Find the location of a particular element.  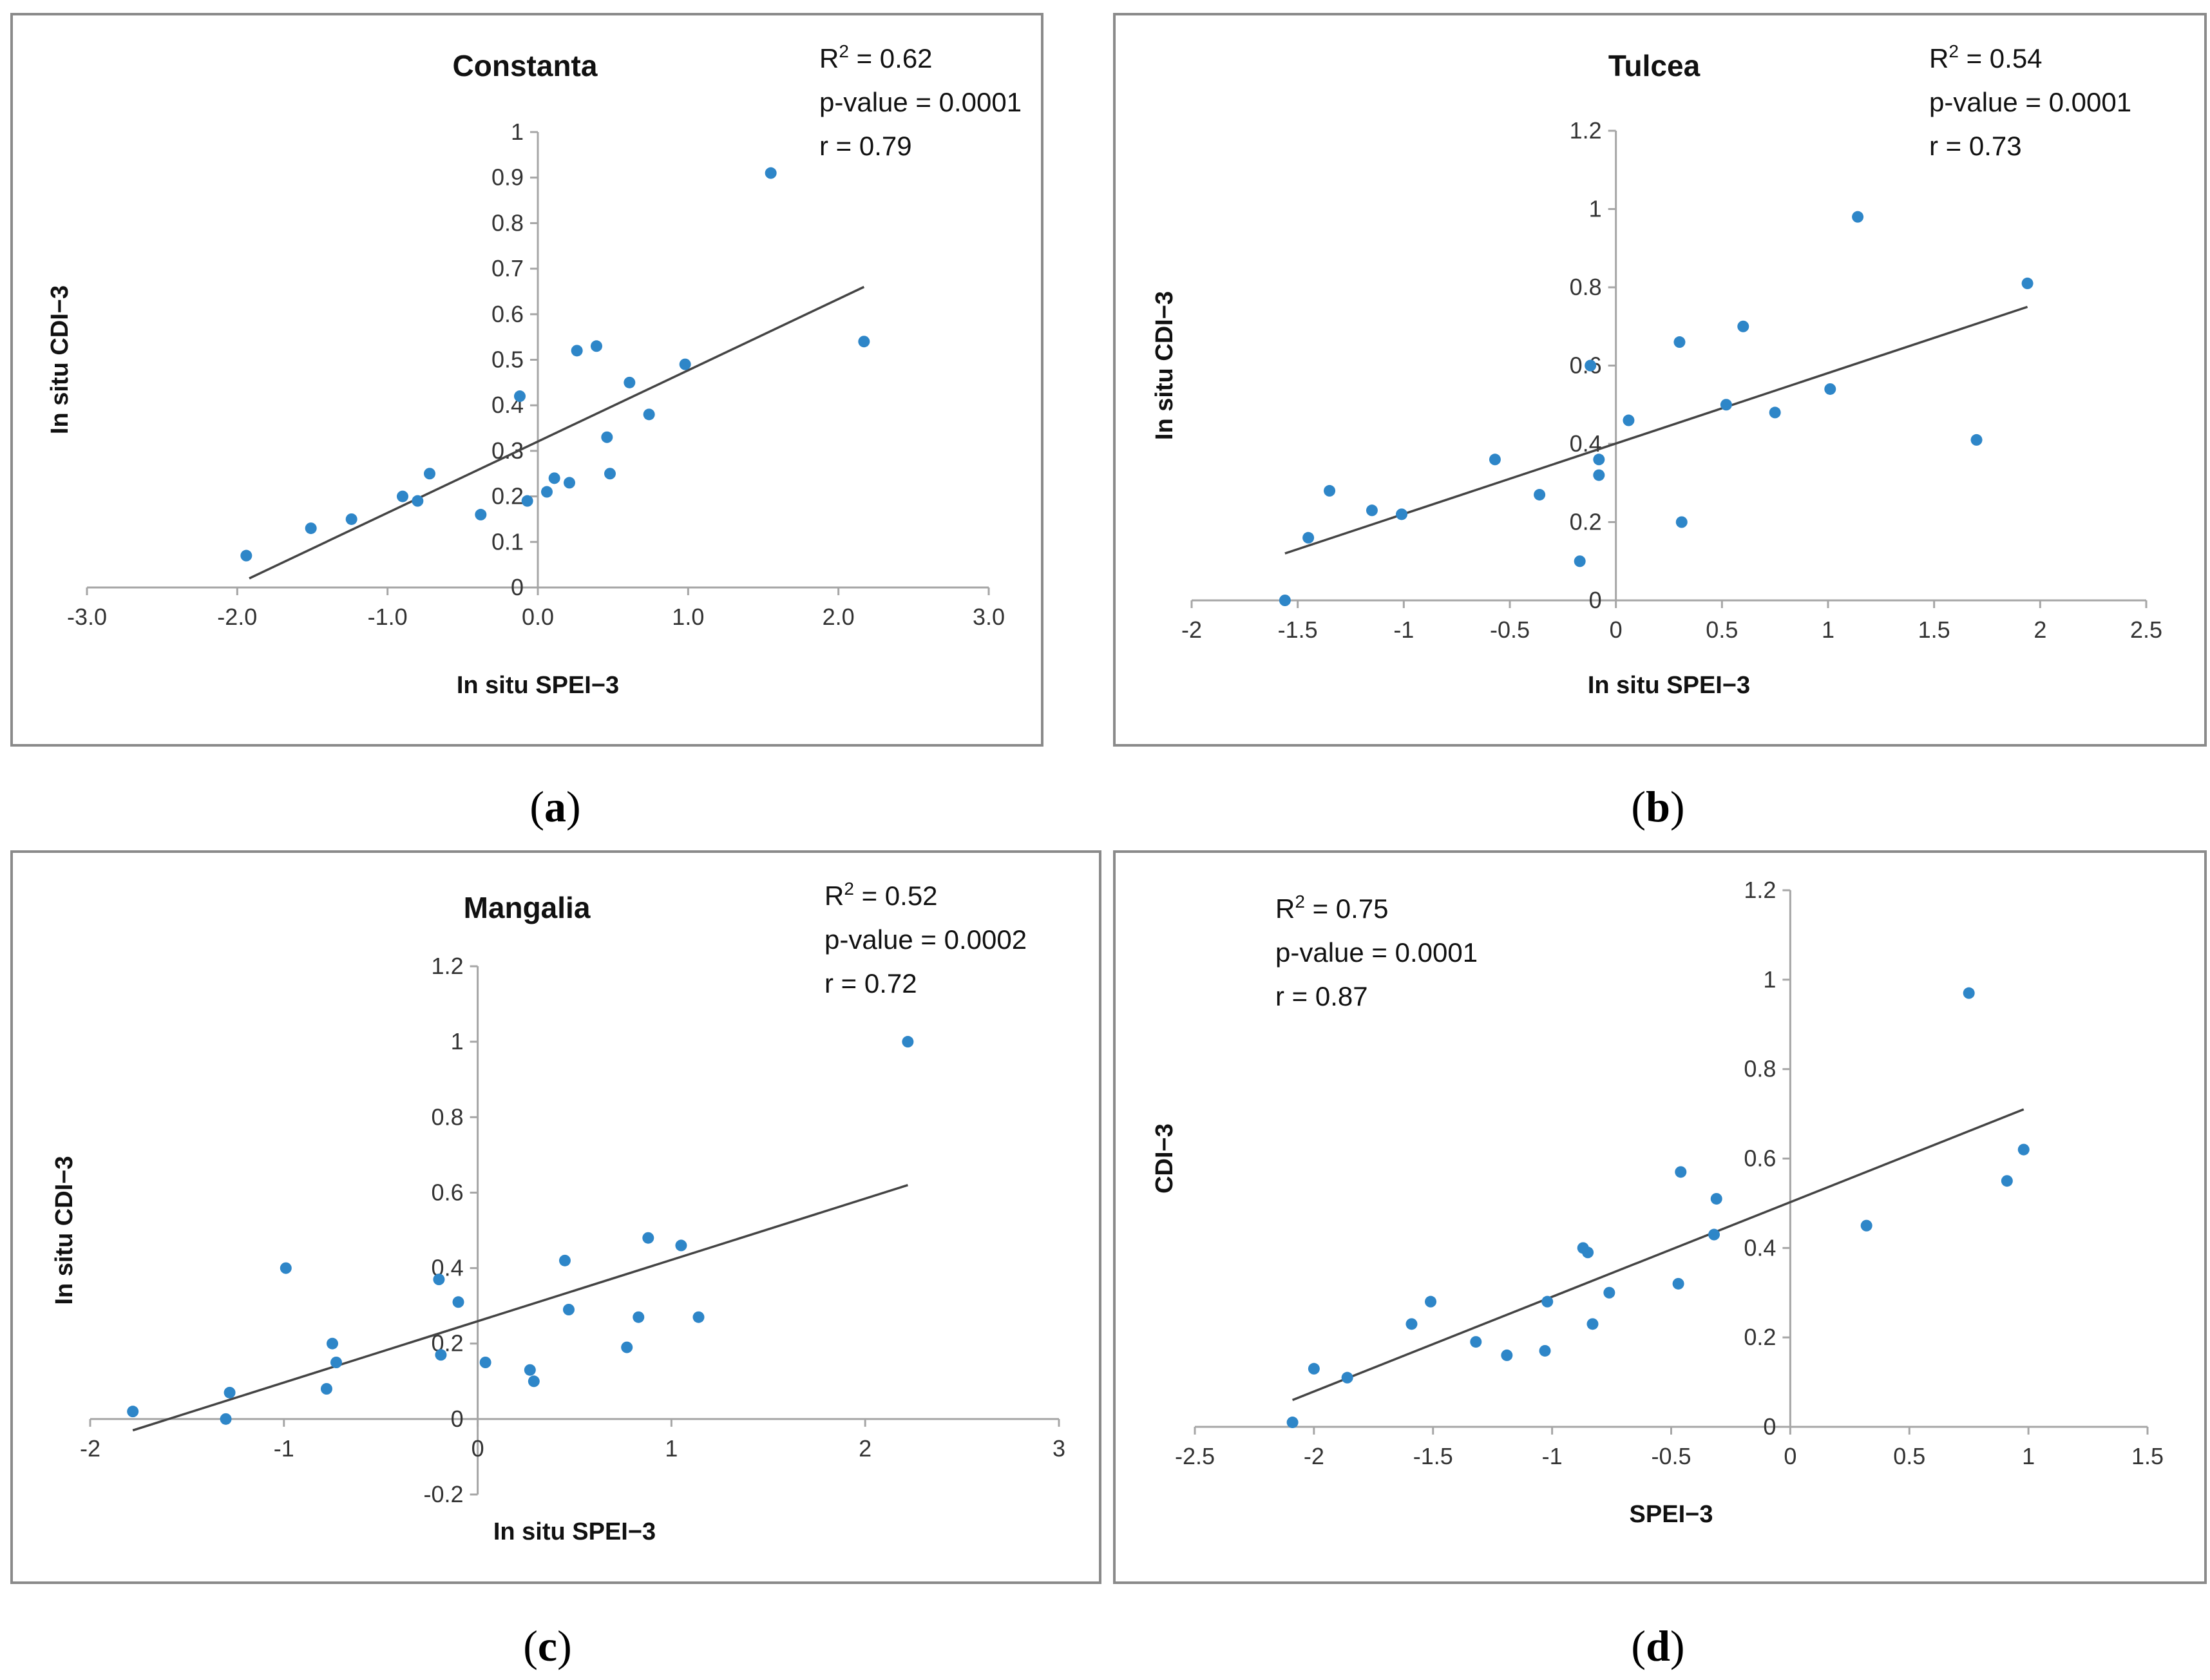

y-tick-label: 0.6 is located at coordinates (507, 314).